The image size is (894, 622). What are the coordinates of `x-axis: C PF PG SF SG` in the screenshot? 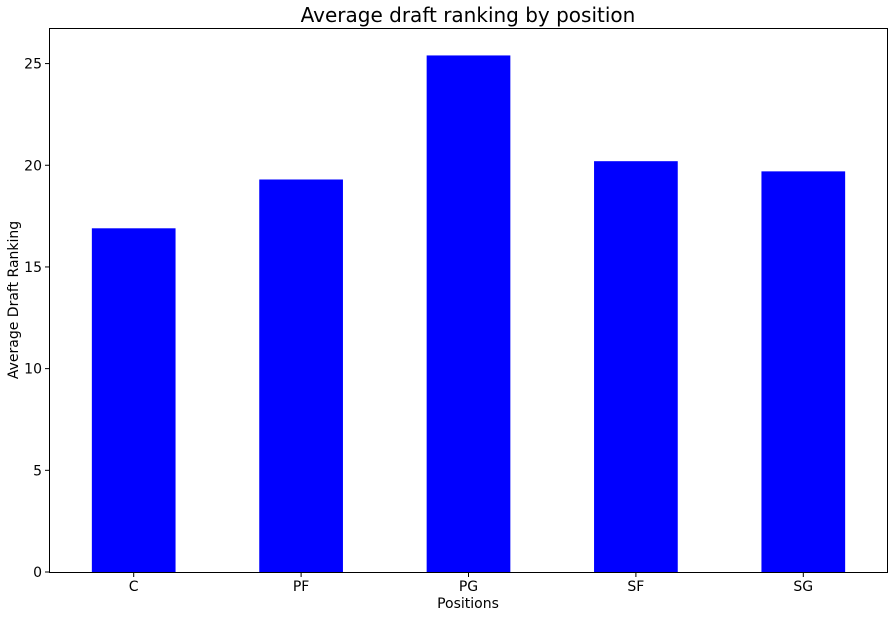 It's located at (471, 583).